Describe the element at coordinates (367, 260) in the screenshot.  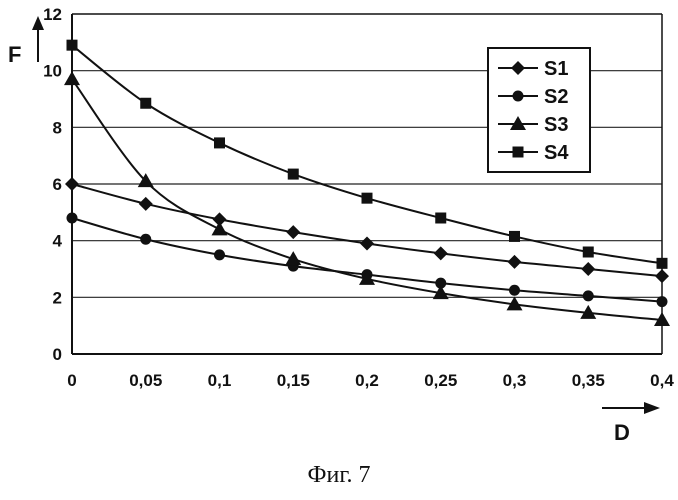
I see `series-line-s2` at that location.